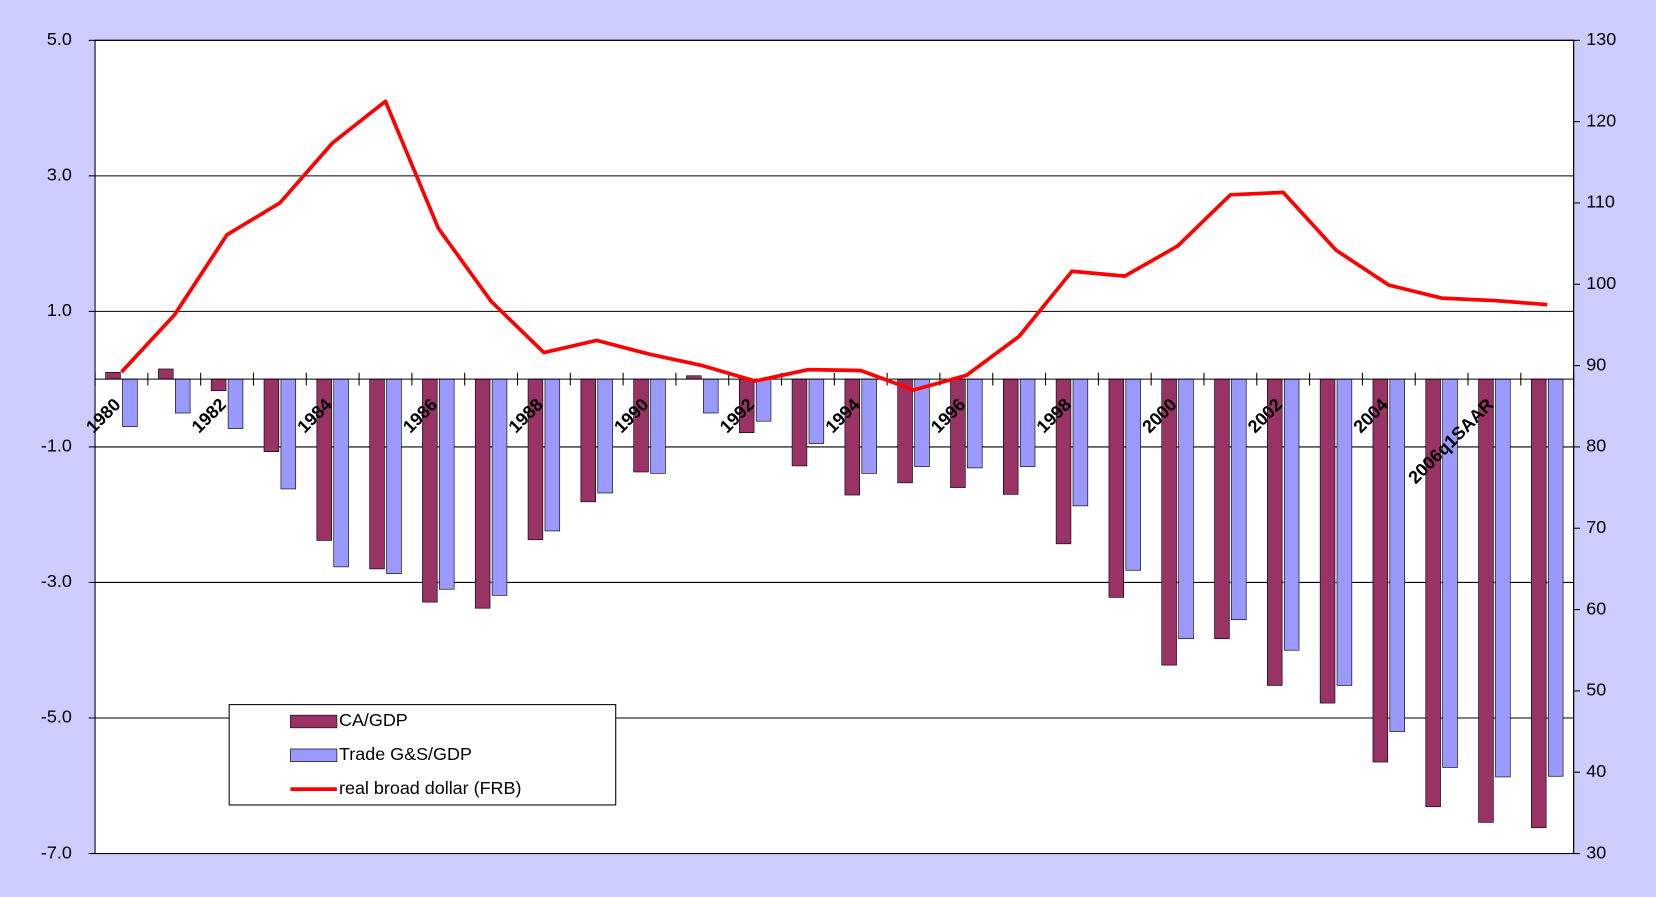  I want to click on y-tick-label: -1.0, so click(56, 446).